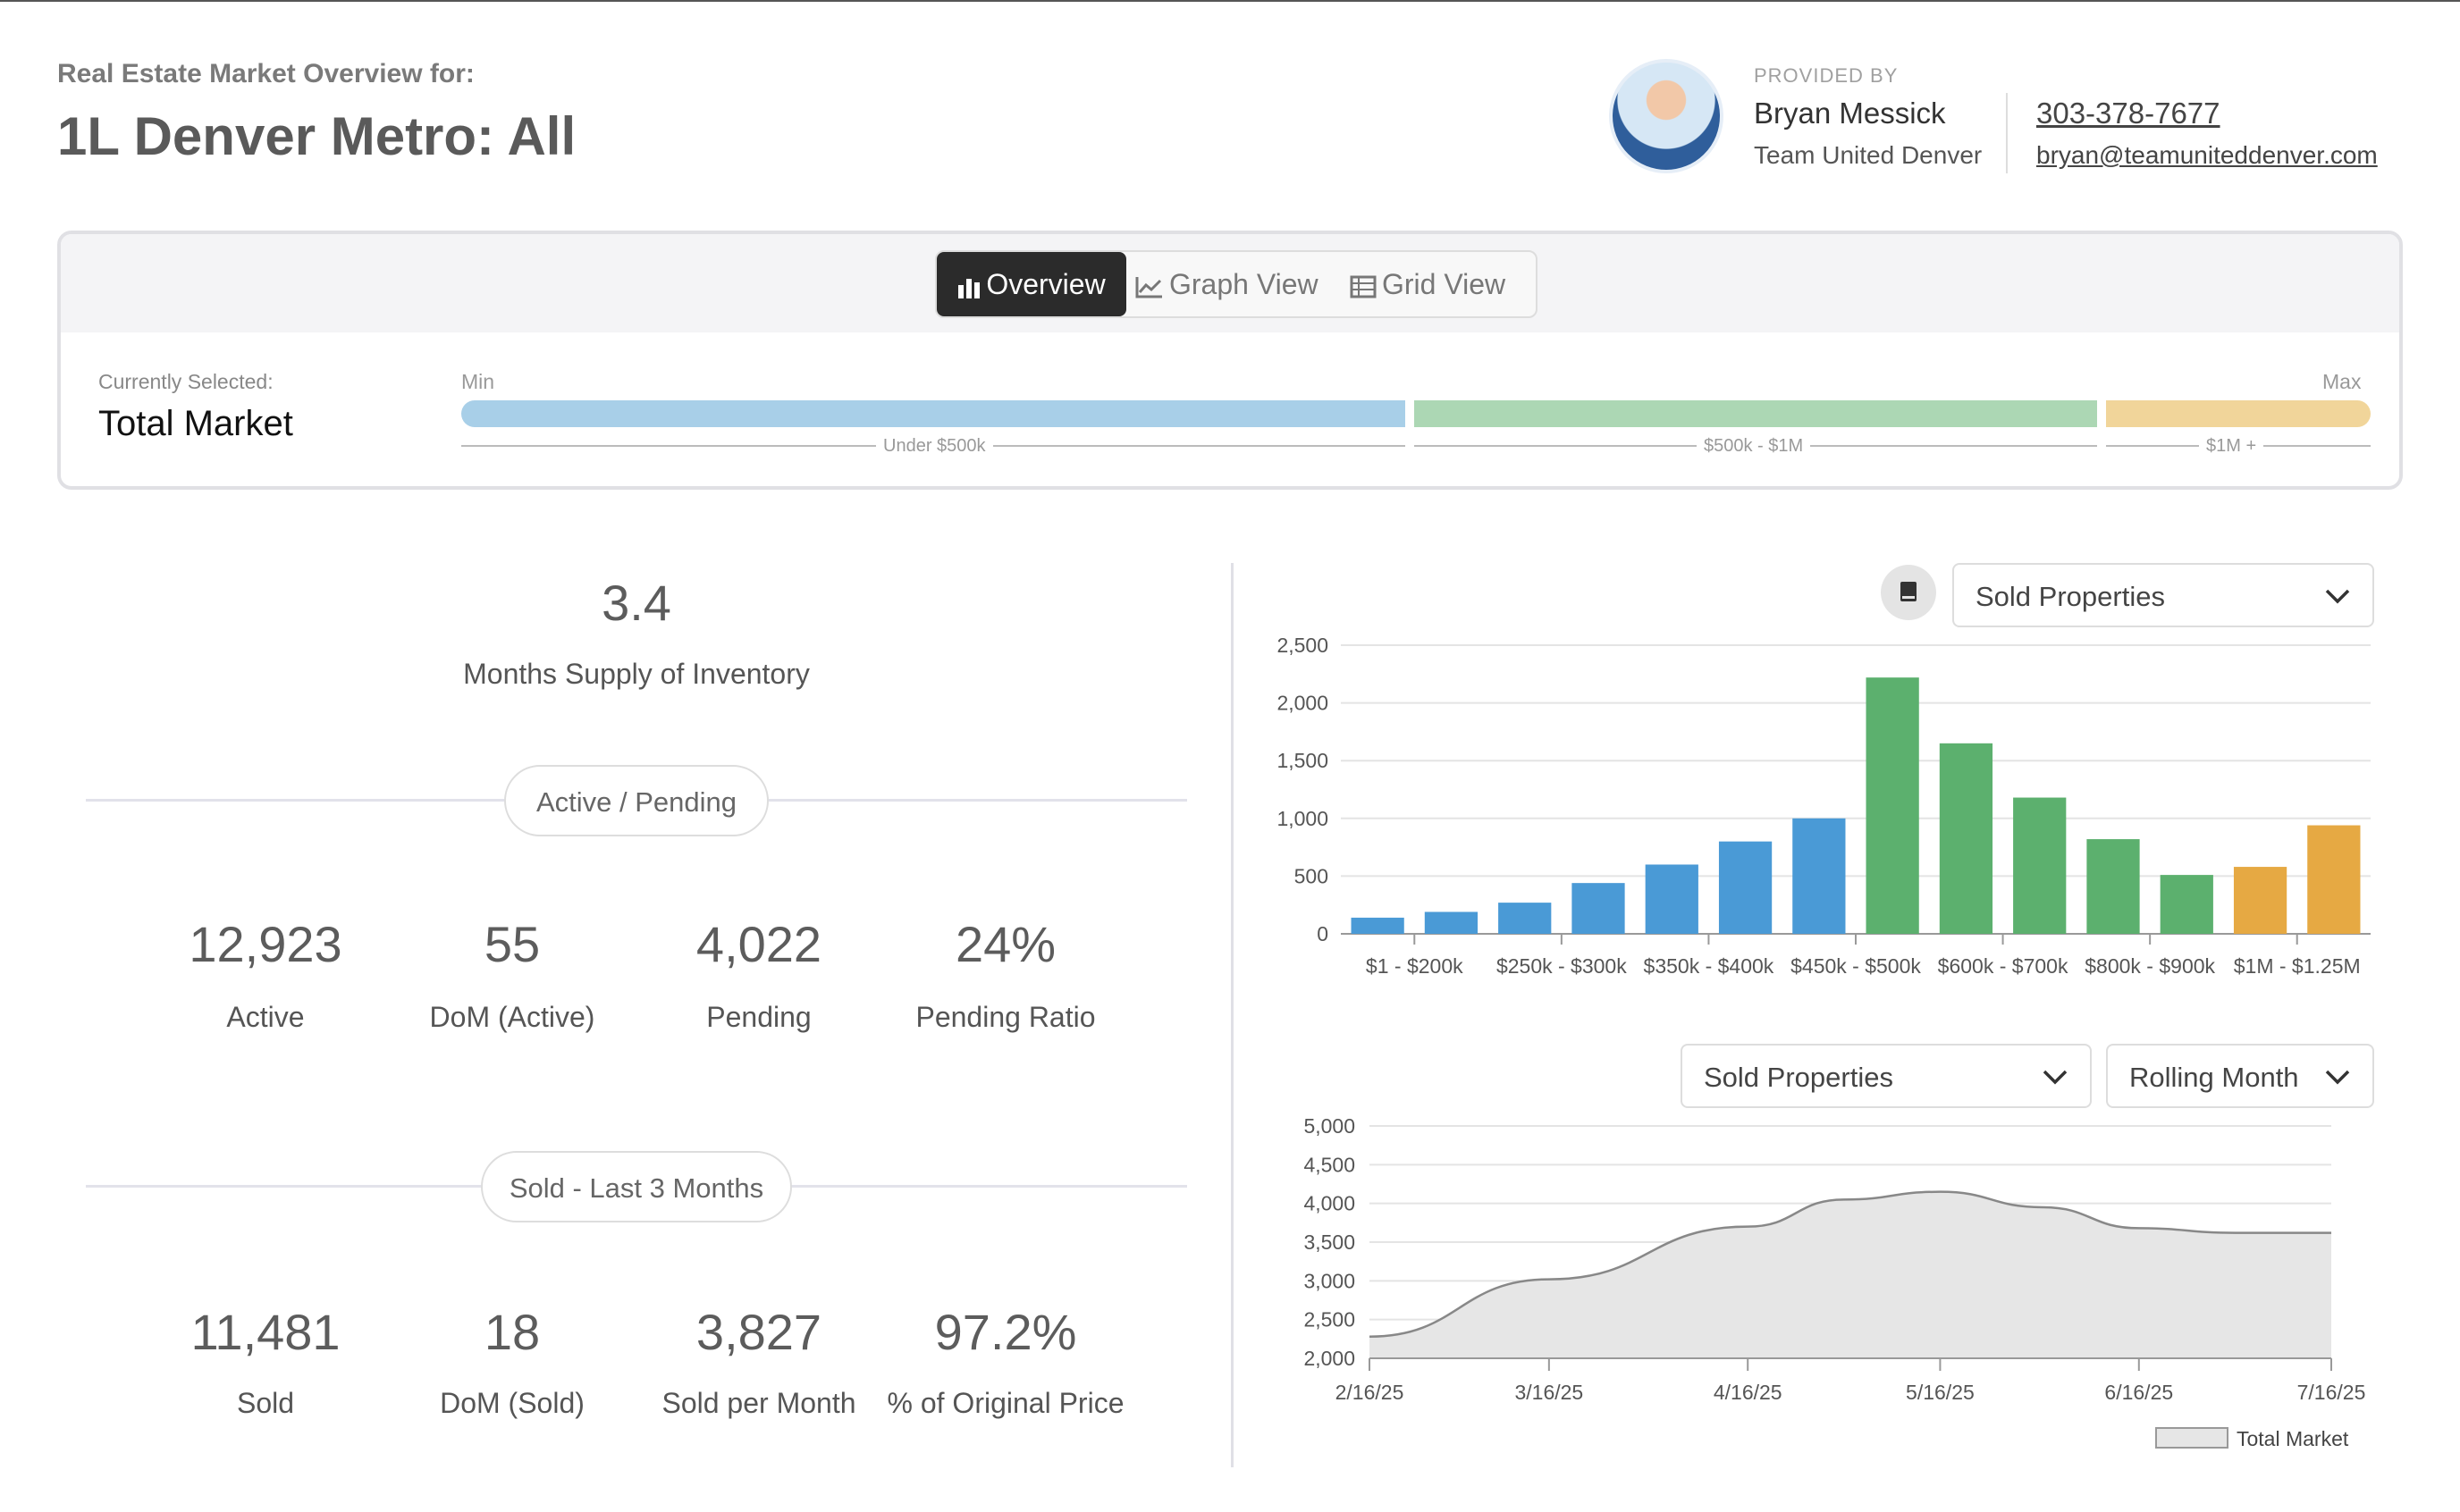  What do you see at coordinates (2297, 966) in the screenshot?
I see `bar-chart-x-tick-label: $1M - $1.25M` at bounding box center [2297, 966].